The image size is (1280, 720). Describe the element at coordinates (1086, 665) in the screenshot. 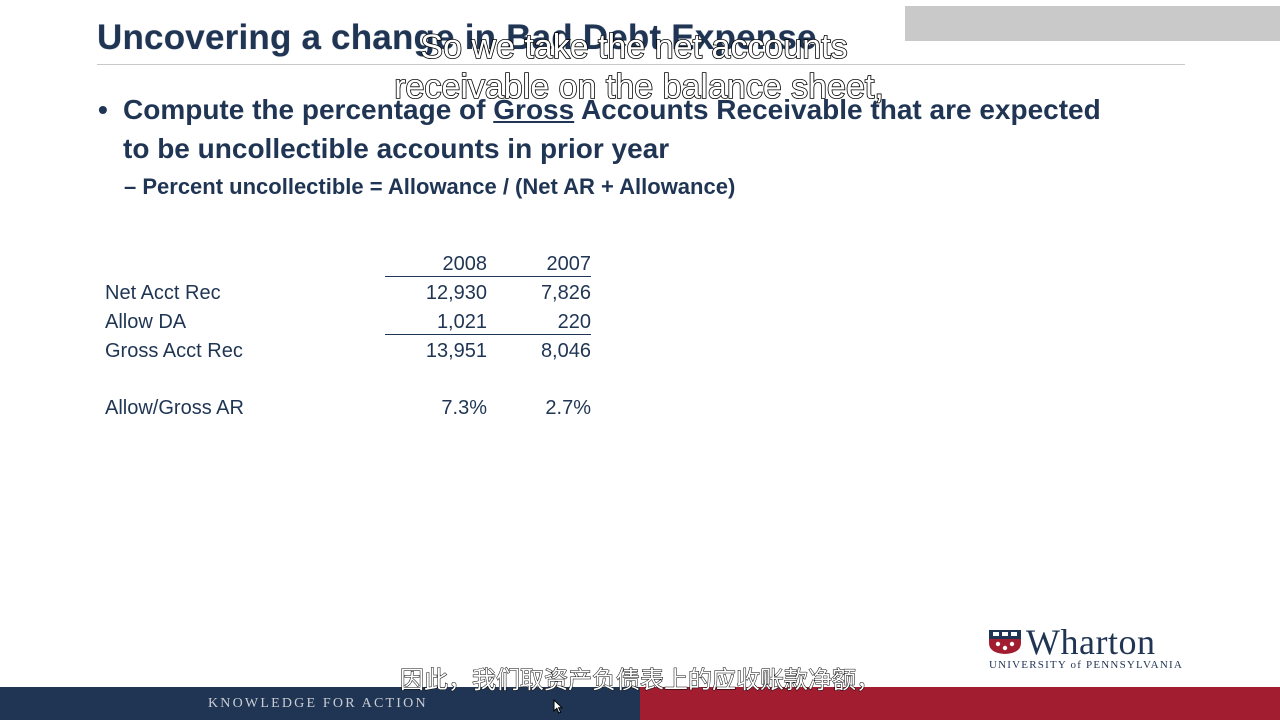

I see `logo-subtitle: UNIVERSITY of PENNSYLVANIA` at that location.